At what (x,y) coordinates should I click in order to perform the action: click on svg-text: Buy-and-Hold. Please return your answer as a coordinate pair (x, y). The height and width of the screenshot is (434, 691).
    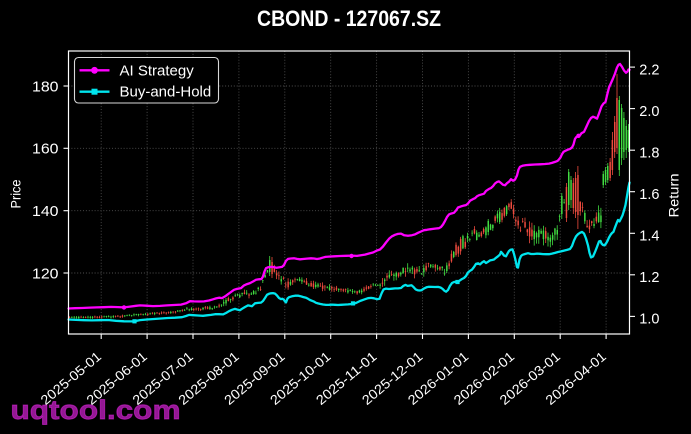
    Looking at the image, I should click on (166, 92).